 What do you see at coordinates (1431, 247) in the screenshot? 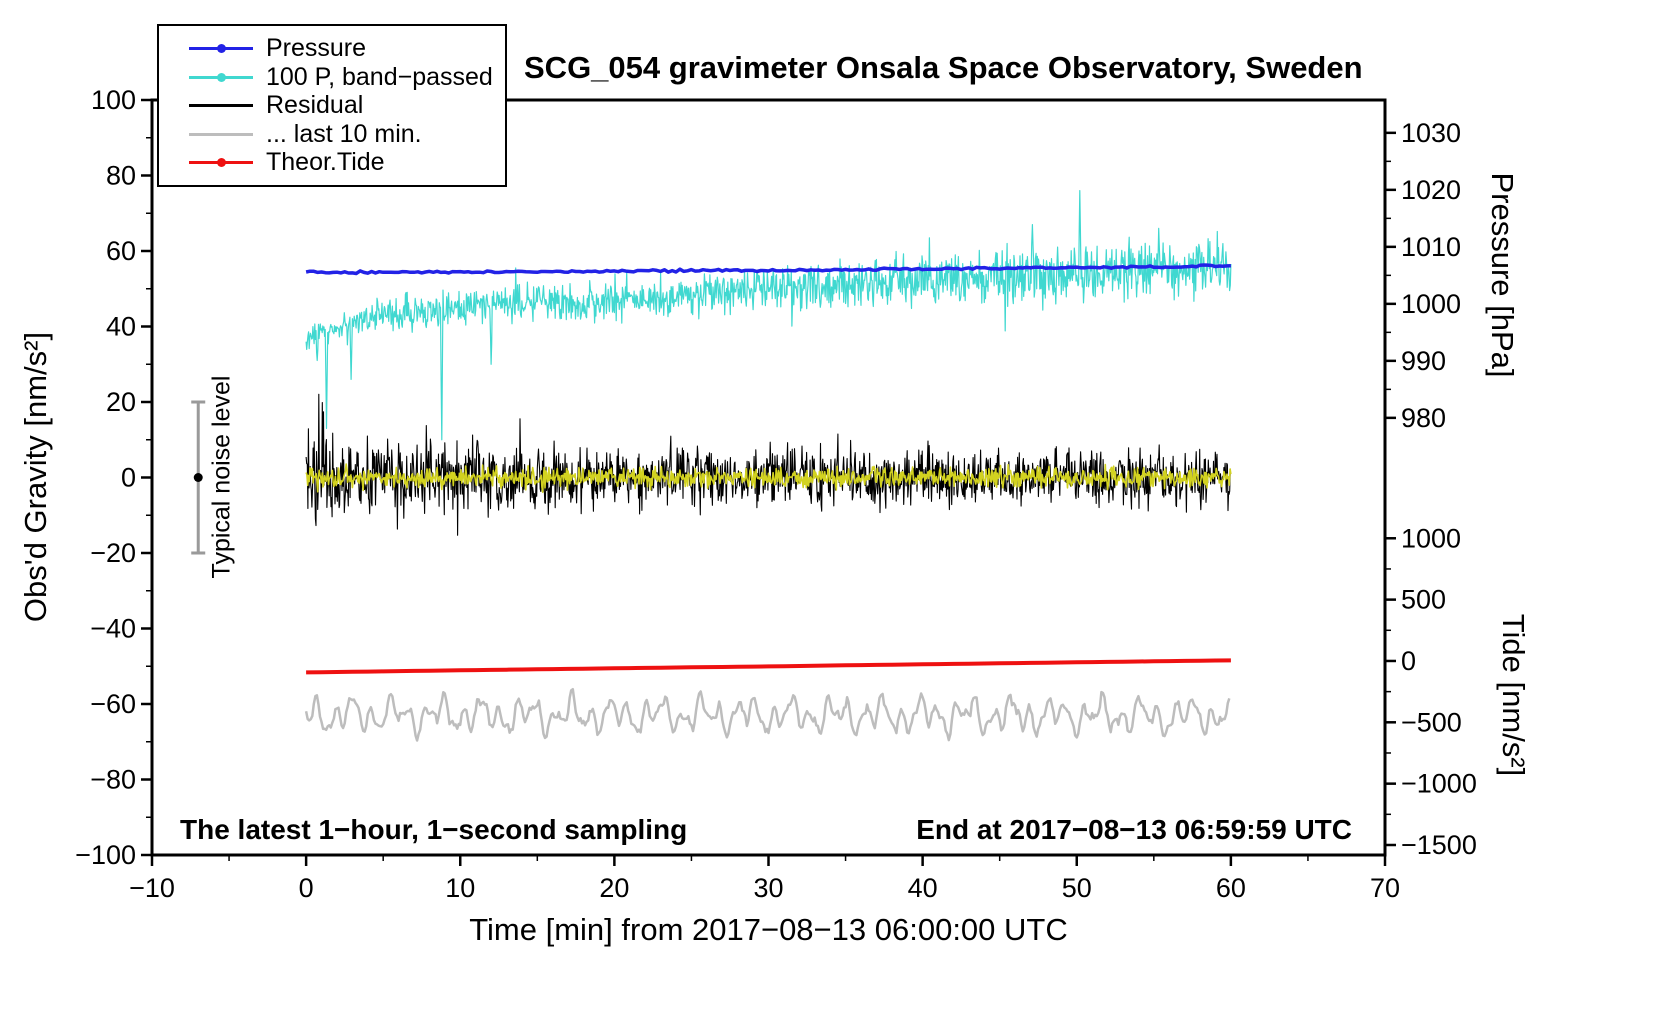
I see `tick-label: 1010` at bounding box center [1431, 247].